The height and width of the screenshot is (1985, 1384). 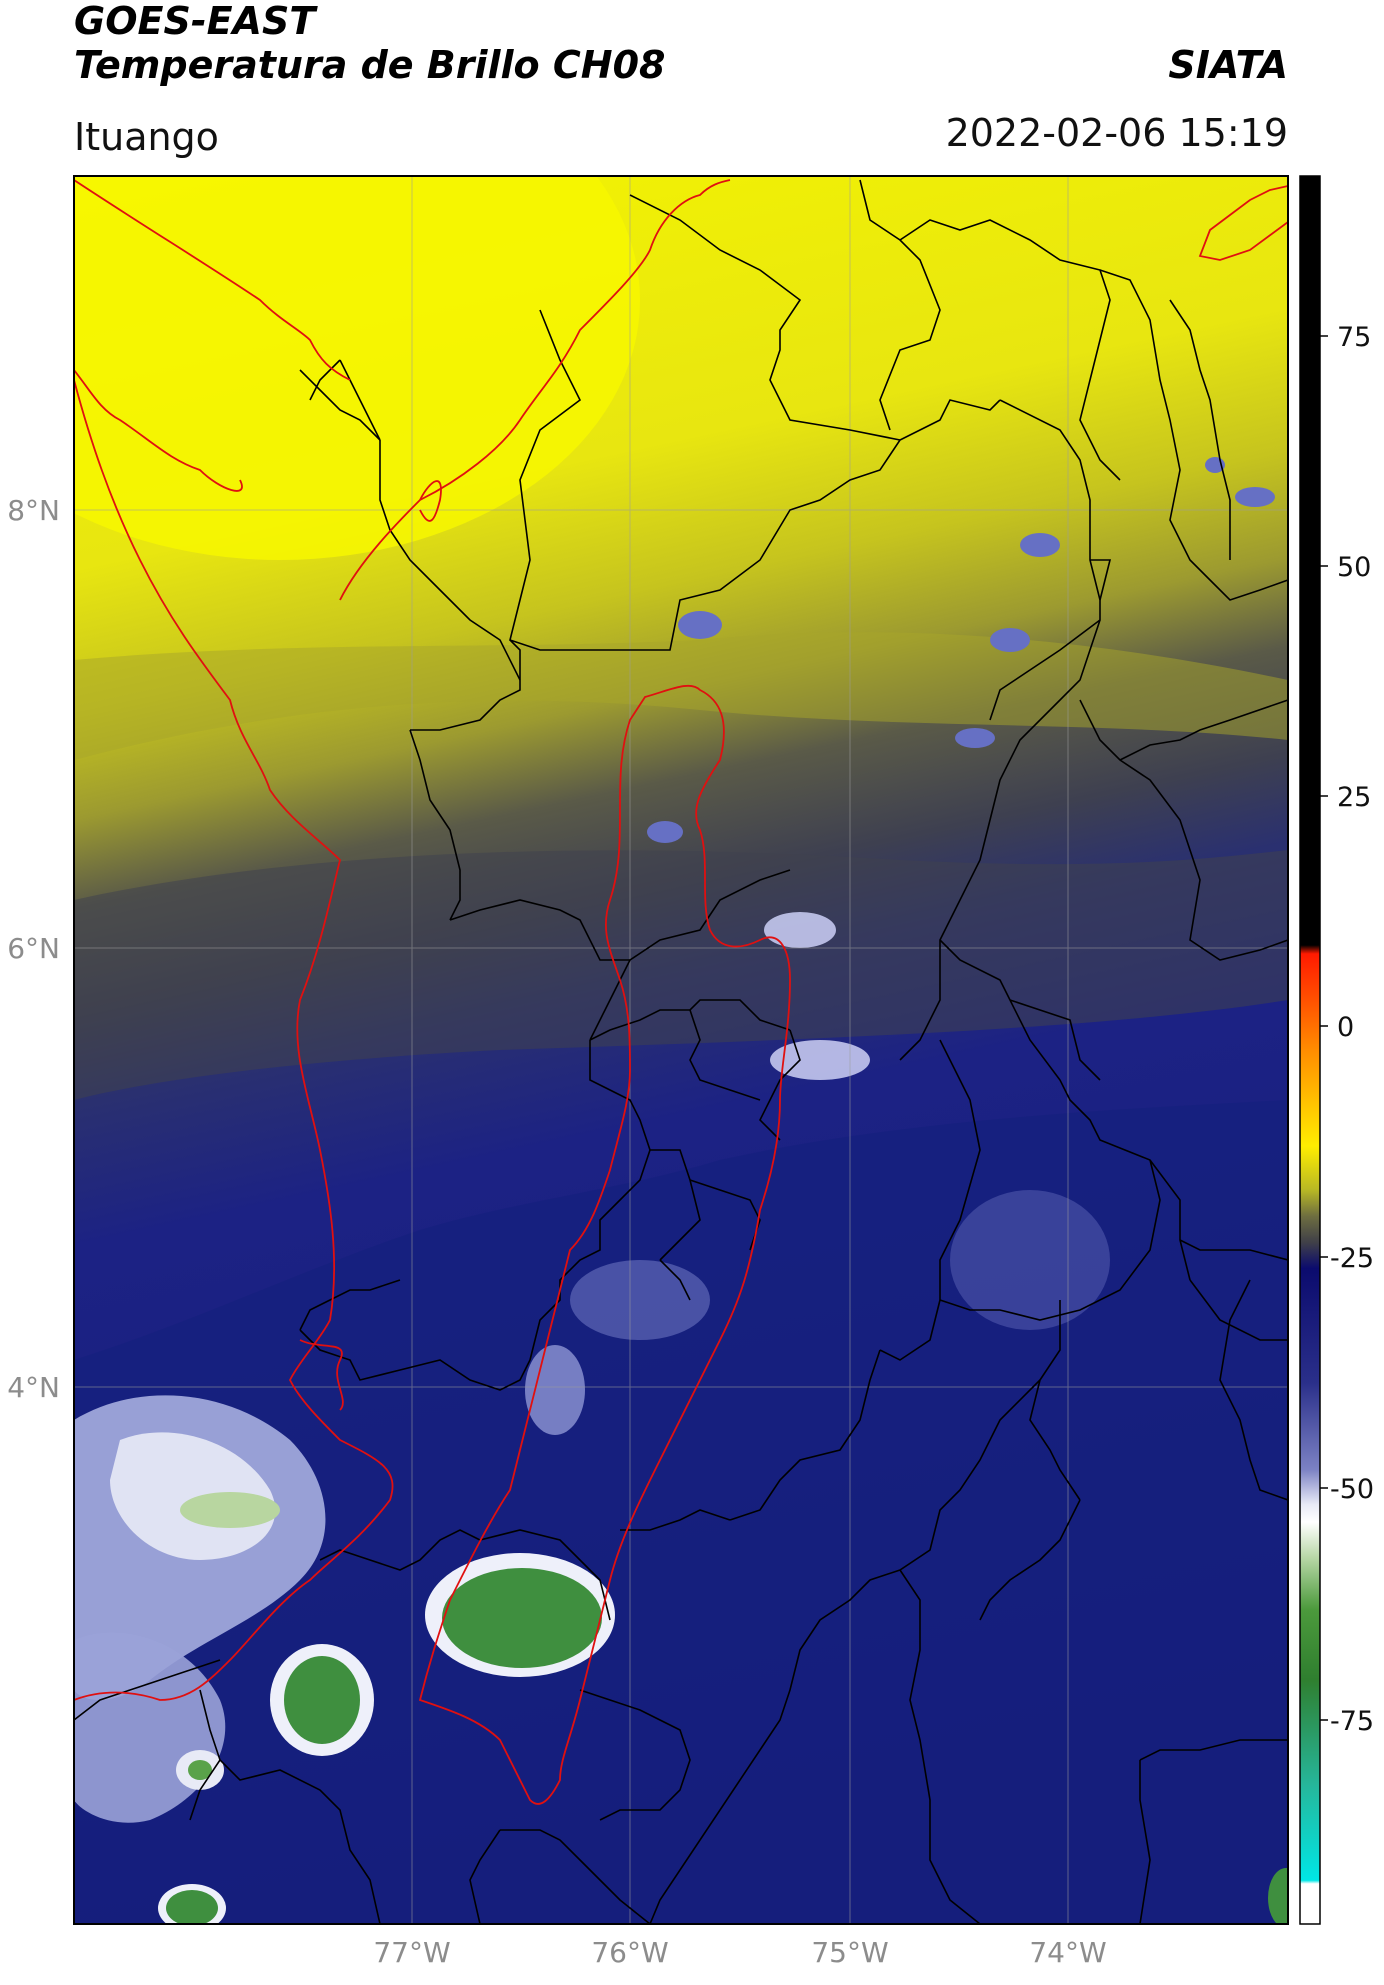 I want to click on timestamp-label: 2022-02-06 15:19, so click(x=1116, y=133).